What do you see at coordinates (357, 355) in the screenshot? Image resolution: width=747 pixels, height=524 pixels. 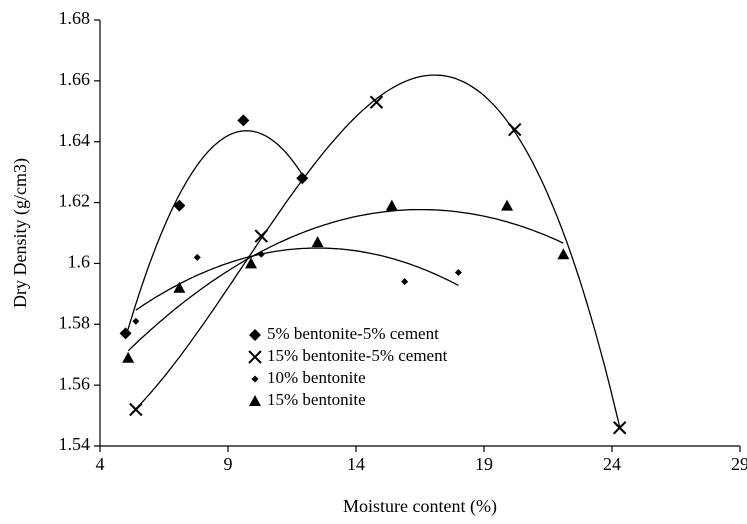 I see `legend-label: 15% bentonite-5% cement` at bounding box center [357, 355].